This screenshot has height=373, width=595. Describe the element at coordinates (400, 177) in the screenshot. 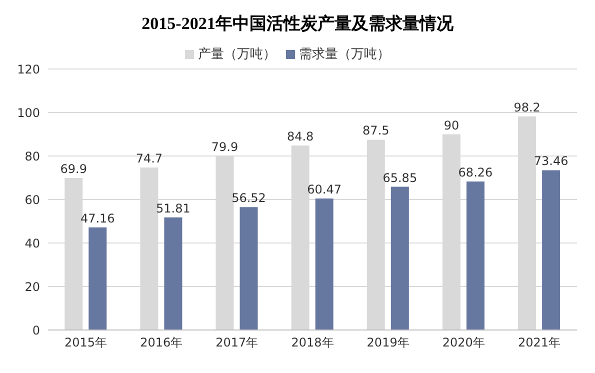

I see `data-label: 65.85` at that location.